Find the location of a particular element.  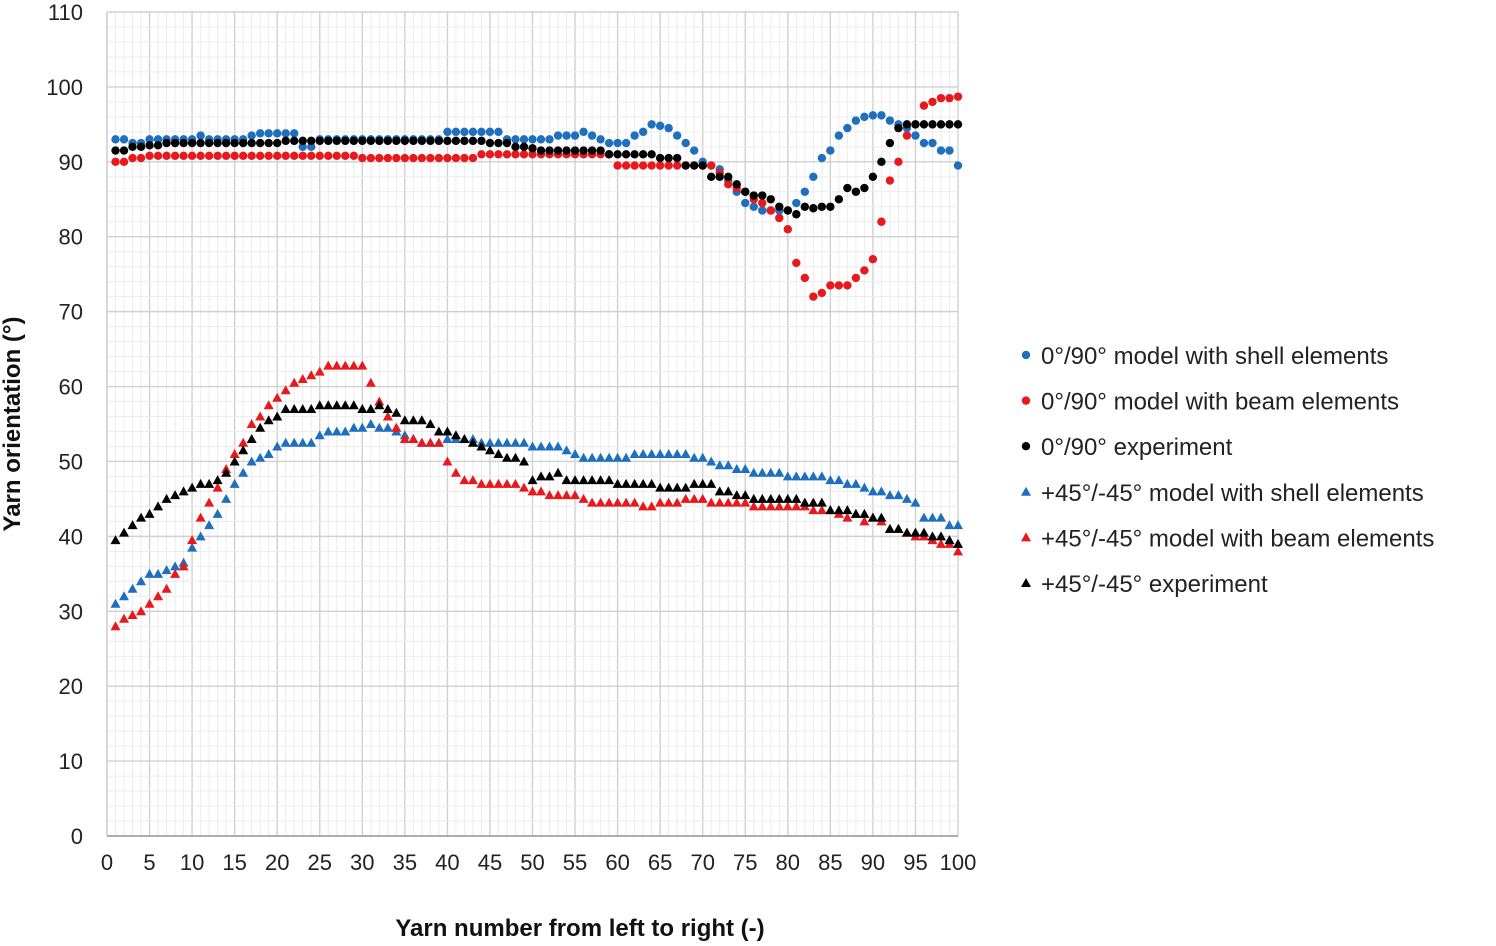

legend-item: 0°/90° model with beam elements is located at coordinates (1210, 402).